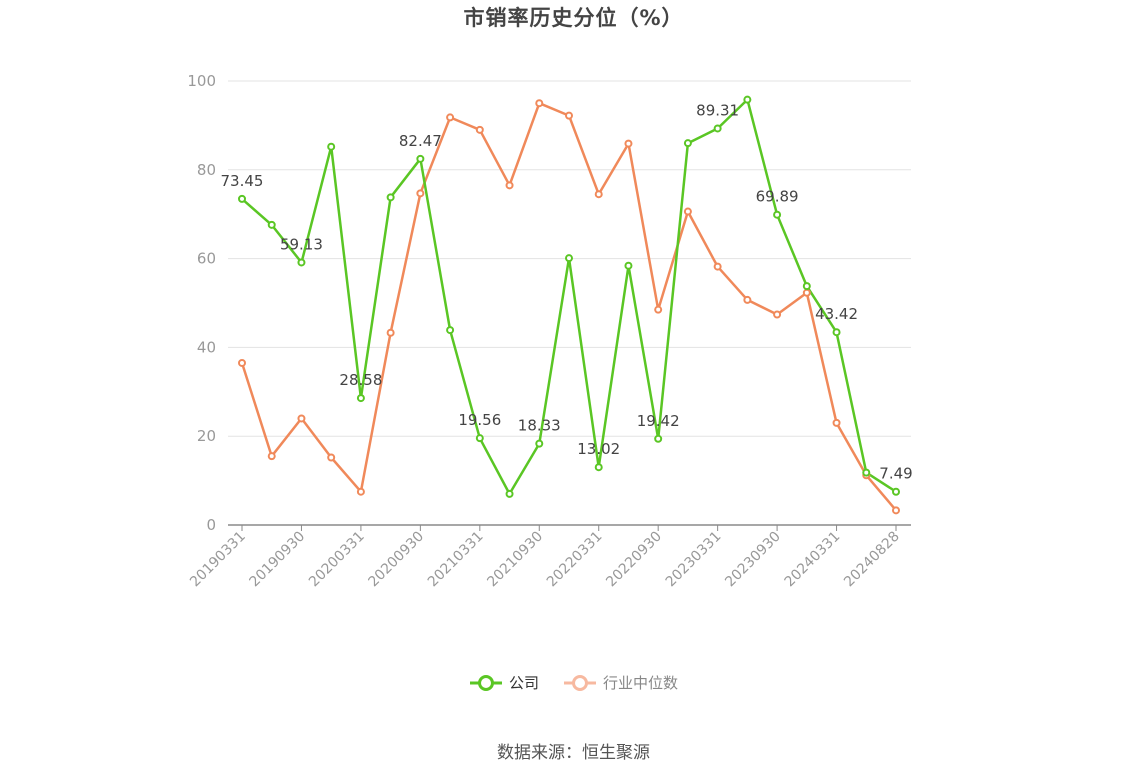 The width and height of the screenshot is (1147, 776). What do you see at coordinates (836, 314) in the screenshot?
I see `data-label: 43.42` at bounding box center [836, 314].